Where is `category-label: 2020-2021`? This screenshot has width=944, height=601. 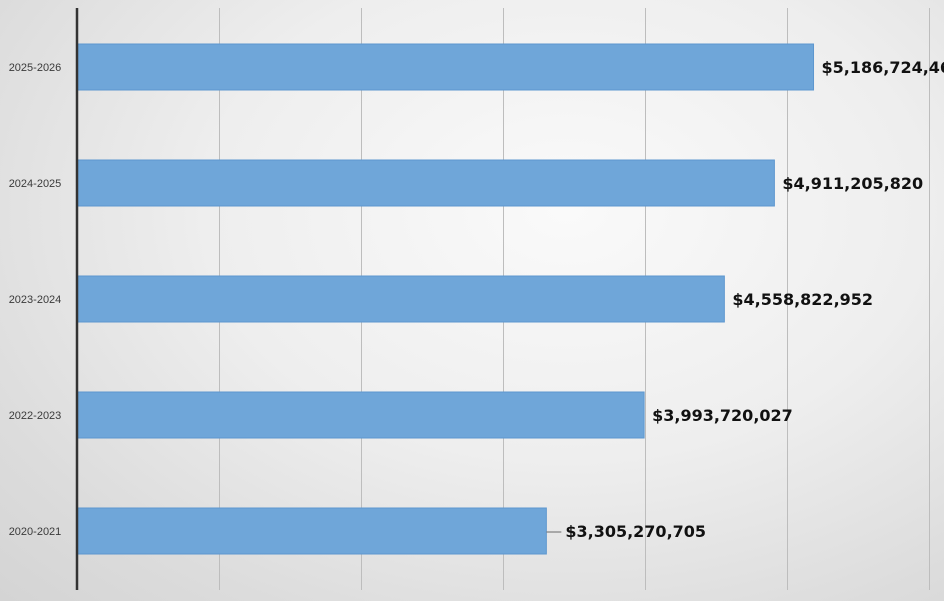
category-label: 2020-2021 is located at coordinates (35, 532).